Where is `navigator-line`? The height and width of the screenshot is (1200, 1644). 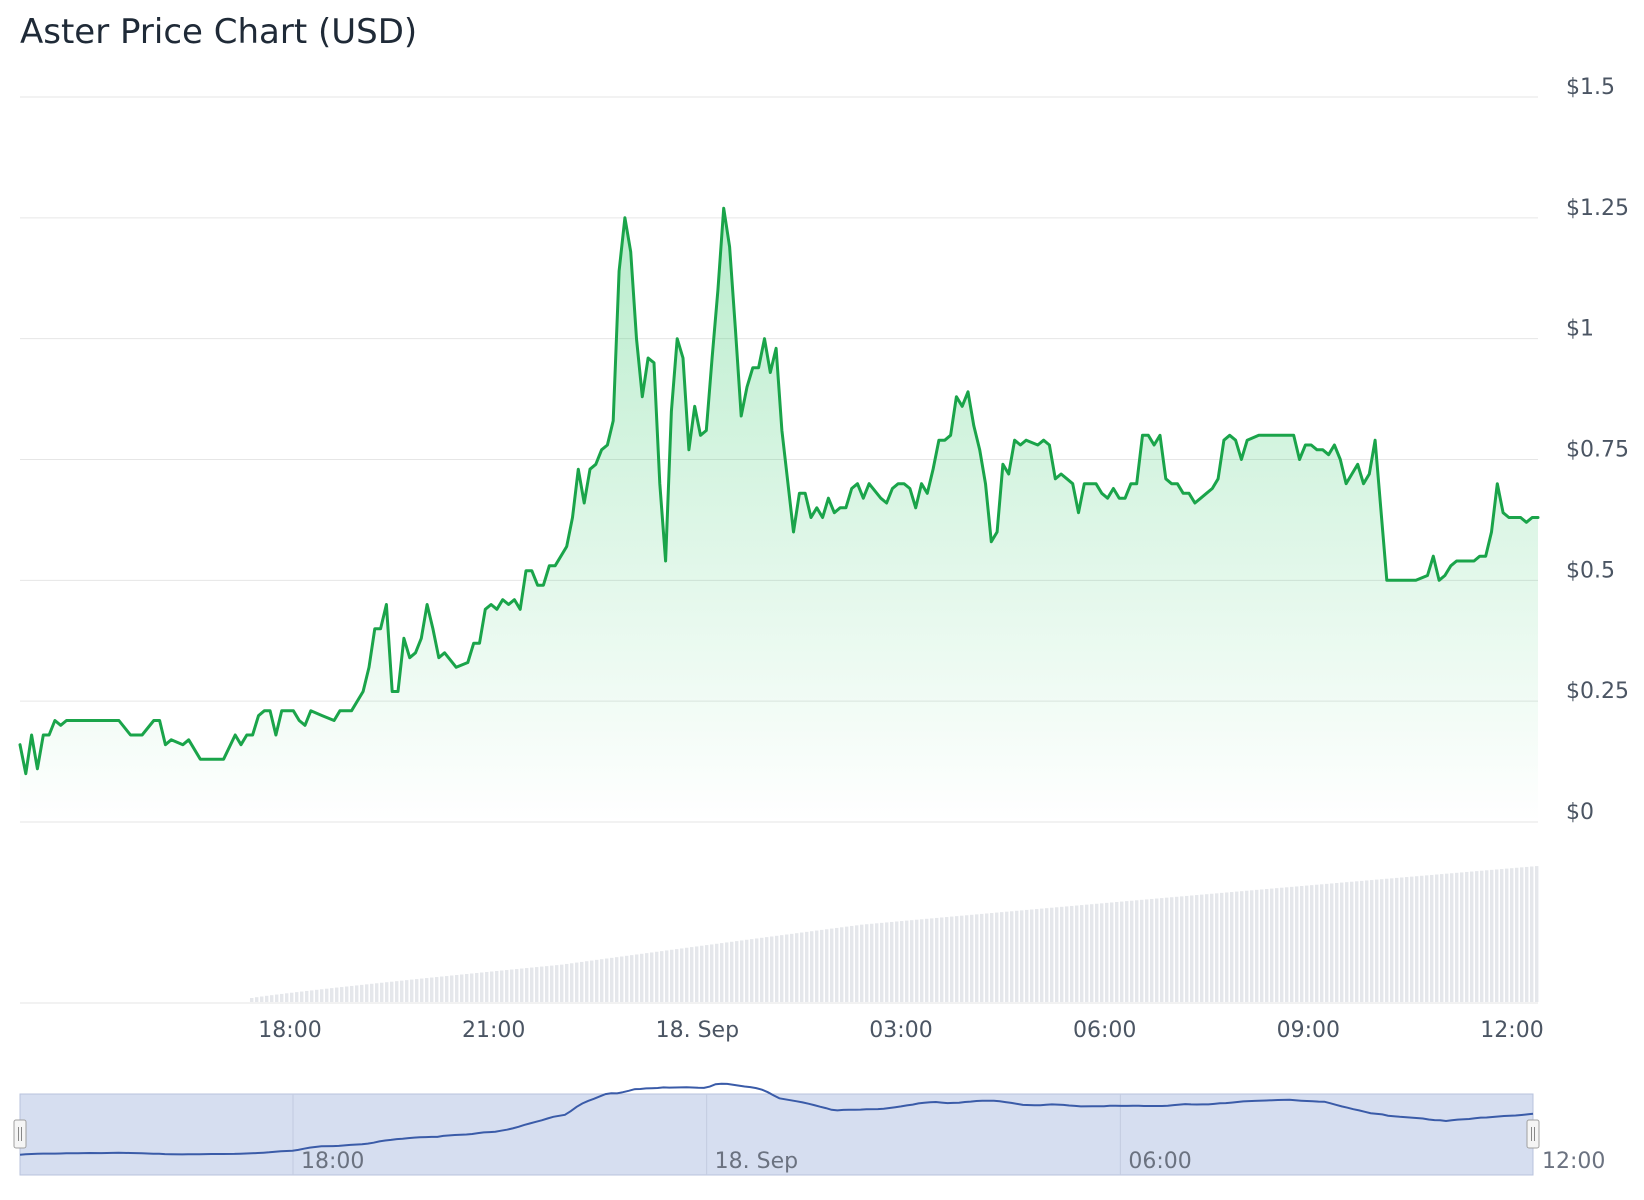
navigator-line is located at coordinates (776, 1119).